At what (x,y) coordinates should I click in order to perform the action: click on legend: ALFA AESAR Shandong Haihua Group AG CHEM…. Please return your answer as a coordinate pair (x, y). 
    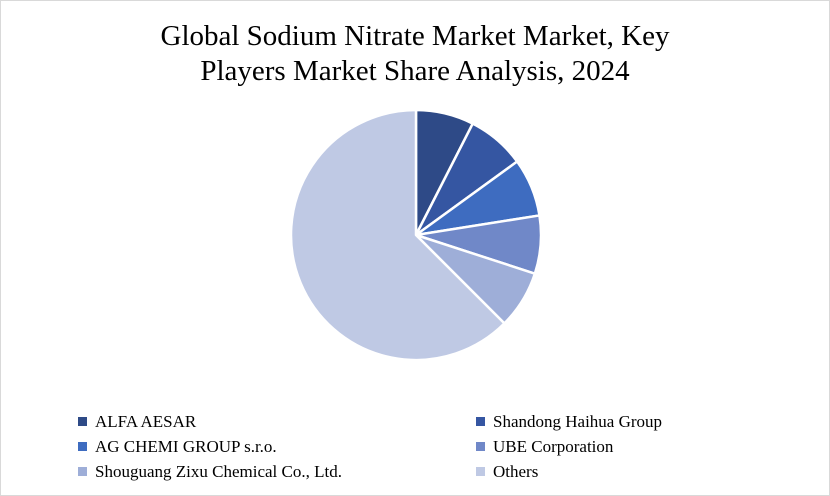
    Looking at the image, I should click on (428, 446).